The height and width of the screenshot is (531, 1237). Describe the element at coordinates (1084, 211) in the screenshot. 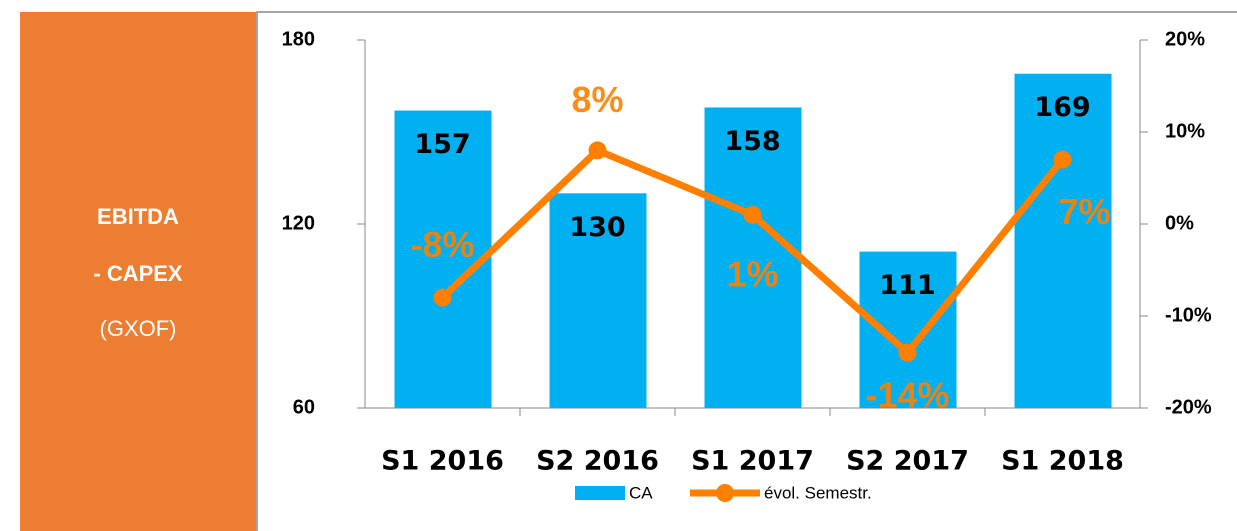

I see `line-label: 7%` at that location.